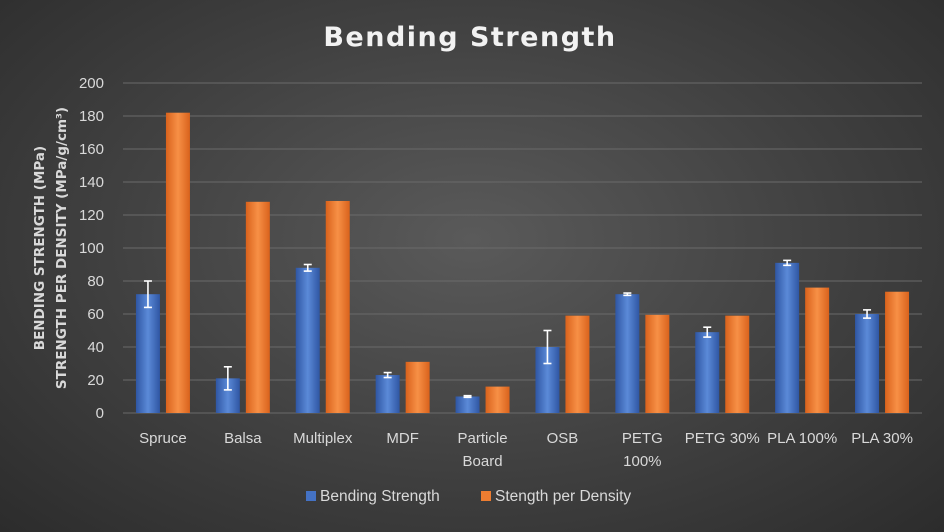  What do you see at coordinates (62, 248) in the screenshot?
I see `y-axis-title-line: STRENGTH PER DENSITY (MPa/g/cm³)` at bounding box center [62, 248].